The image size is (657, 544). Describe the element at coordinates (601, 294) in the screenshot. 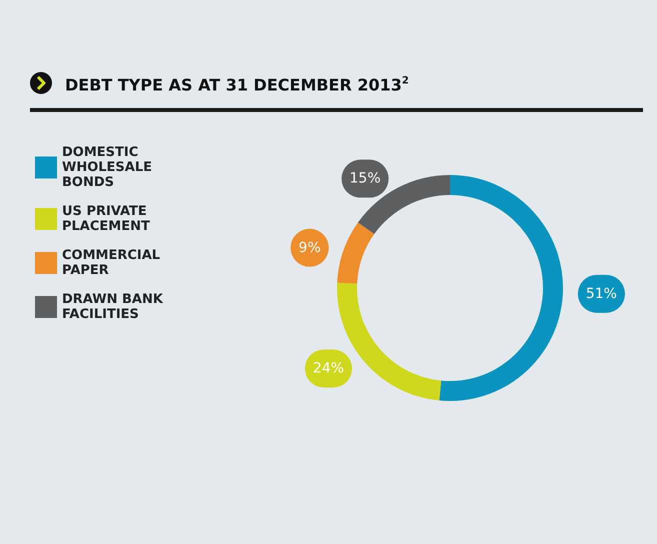

I see `data-label: 51%` at that location.